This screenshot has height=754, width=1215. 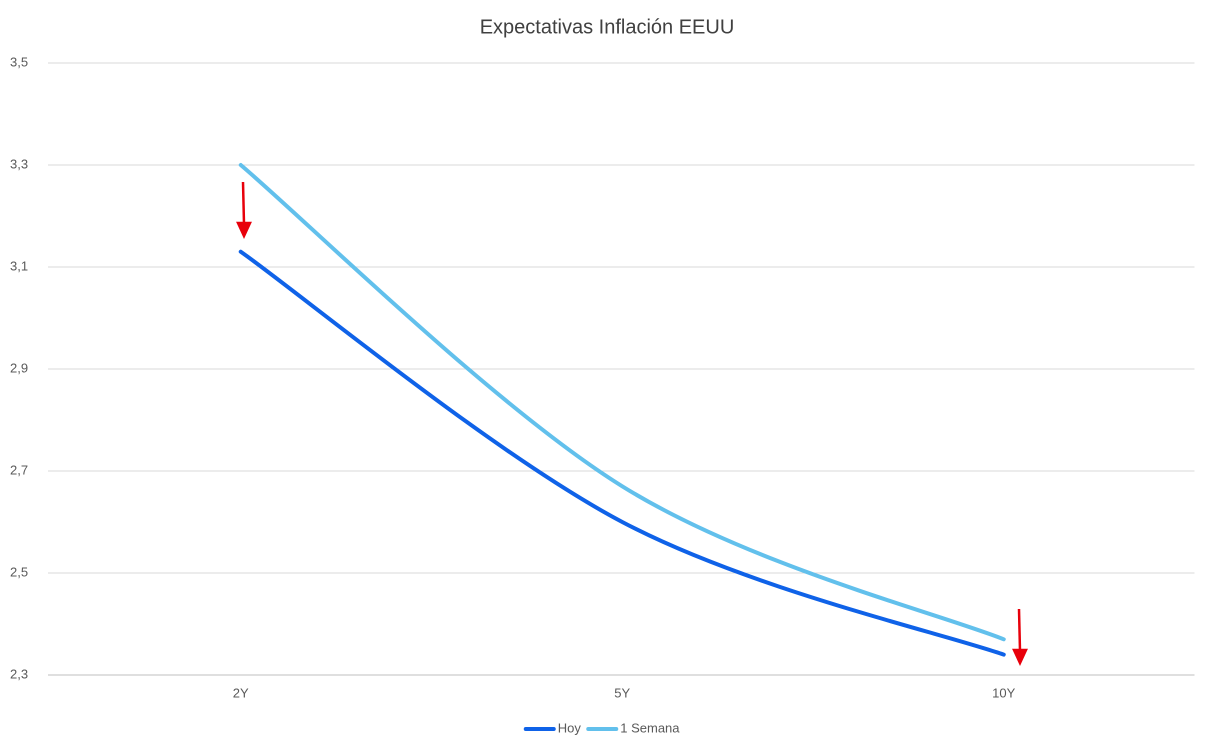 I want to click on y-tick-label: 2,9, so click(x=19, y=367).